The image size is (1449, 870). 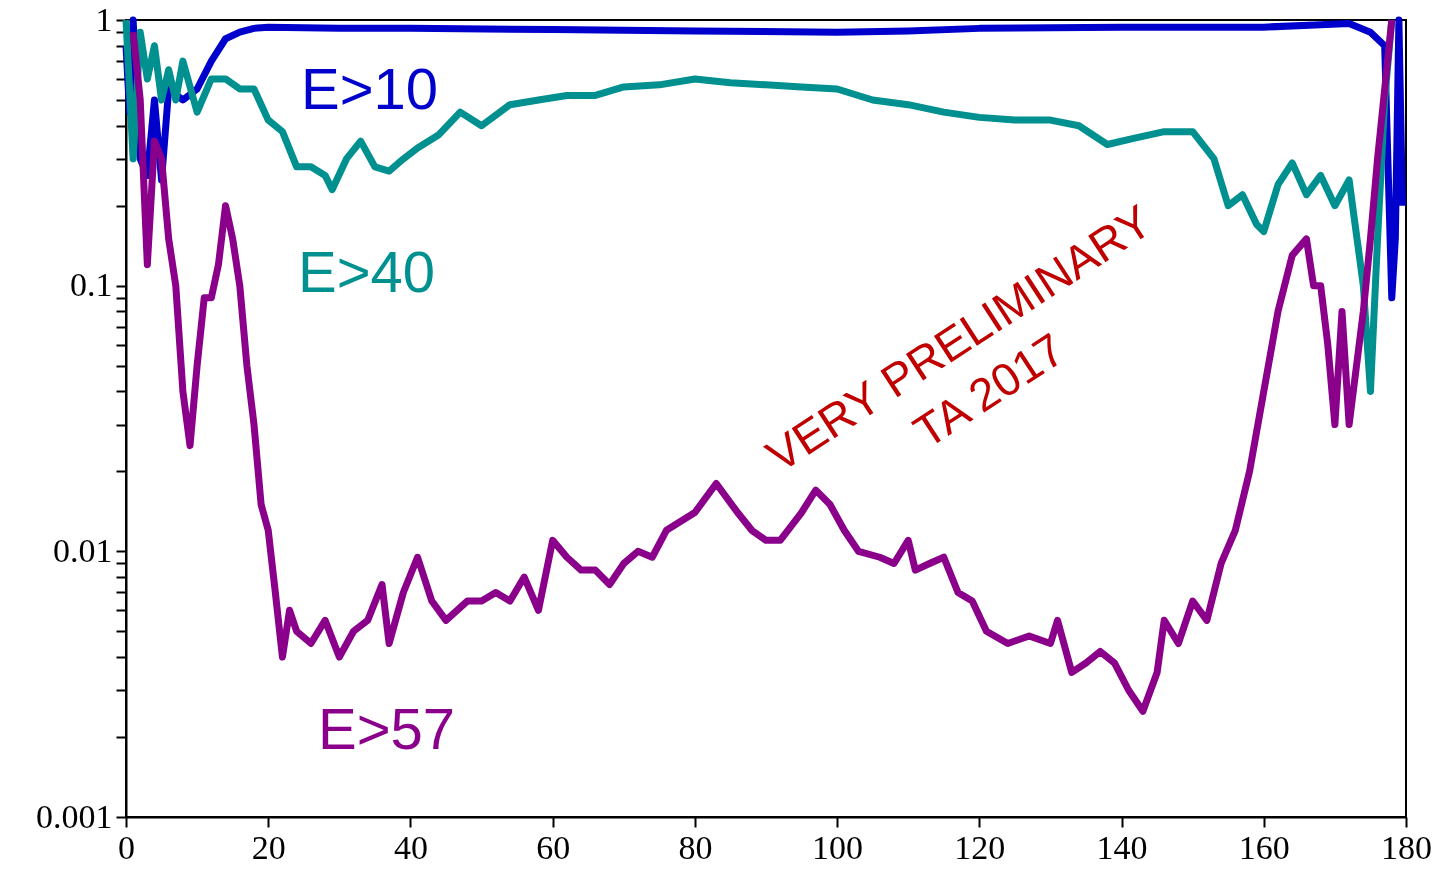 What do you see at coordinates (370, 88) in the screenshot?
I see `series-label: E>10` at bounding box center [370, 88].